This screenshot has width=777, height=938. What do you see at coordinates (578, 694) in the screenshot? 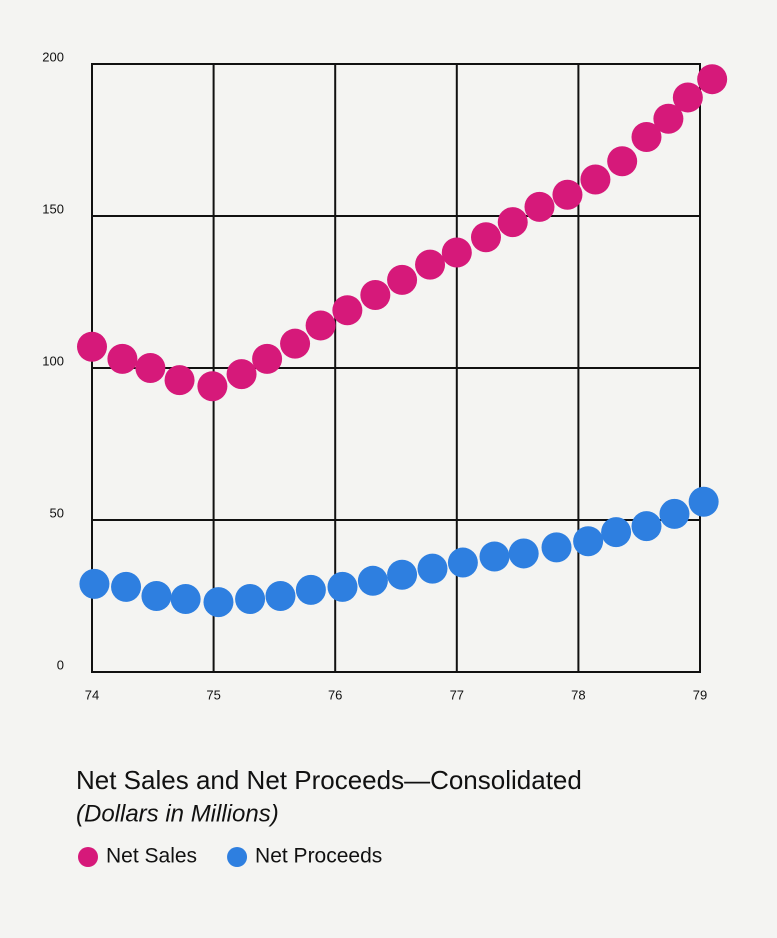
I see `x-tick-label: 78` at bounding box center [578, 694].